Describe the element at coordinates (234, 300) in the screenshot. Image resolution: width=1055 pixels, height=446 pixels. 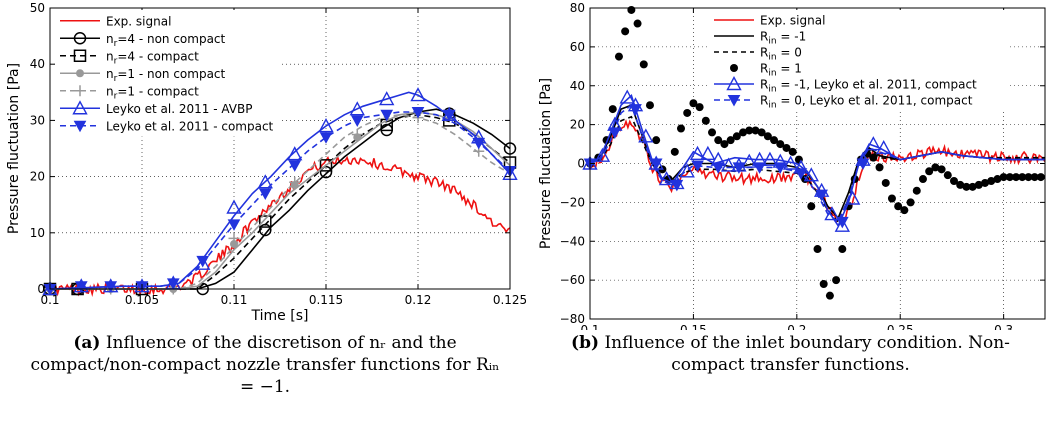
I see `x-tick-label-a-2: 0.11` at that location.